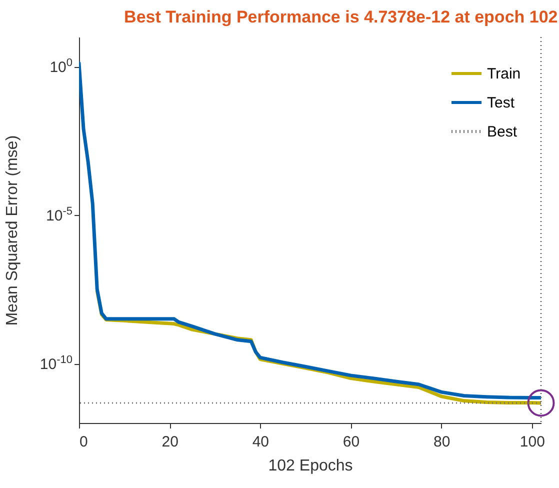 This screenshot has width=559, height=488. I want to click on x-axis-title: 102 Epochs, so click(310, 466).